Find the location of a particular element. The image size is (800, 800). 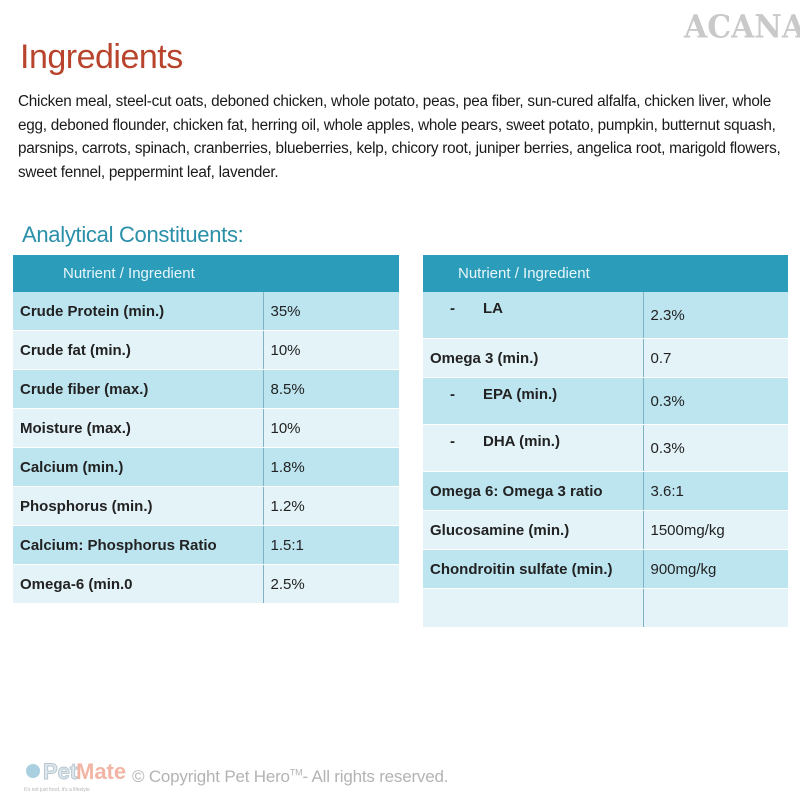

nutrient-value: 1500mg/kg is located at coordinates (715, 530).